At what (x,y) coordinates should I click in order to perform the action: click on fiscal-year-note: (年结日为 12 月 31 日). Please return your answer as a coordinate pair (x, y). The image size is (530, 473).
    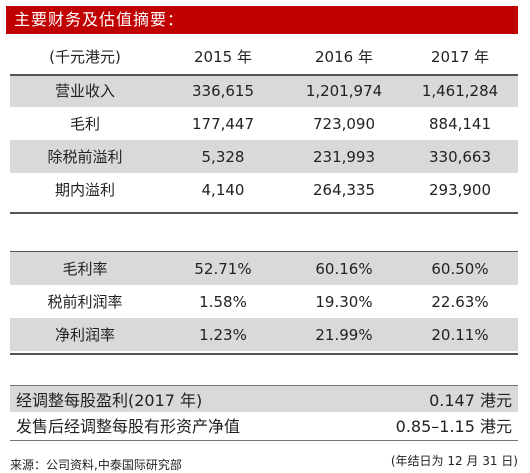
    Looking at the image, I should click on (454, 461).